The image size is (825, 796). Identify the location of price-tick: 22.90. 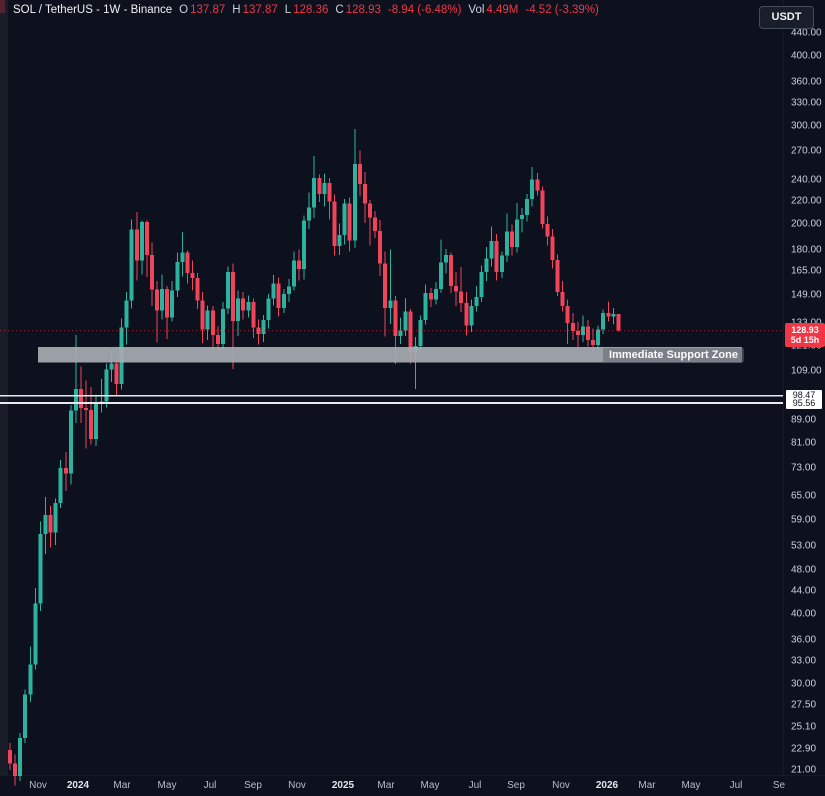
(804, 749).